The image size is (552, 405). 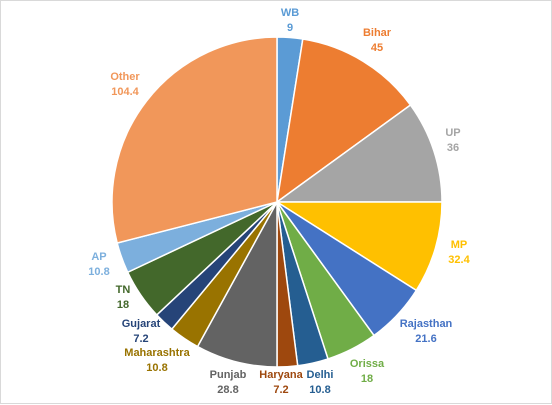 What do you see at coordinates (367, 371) in the screenshot?
I see `data-label-orissa: Orissa 18` at bounding box center [367, 371].